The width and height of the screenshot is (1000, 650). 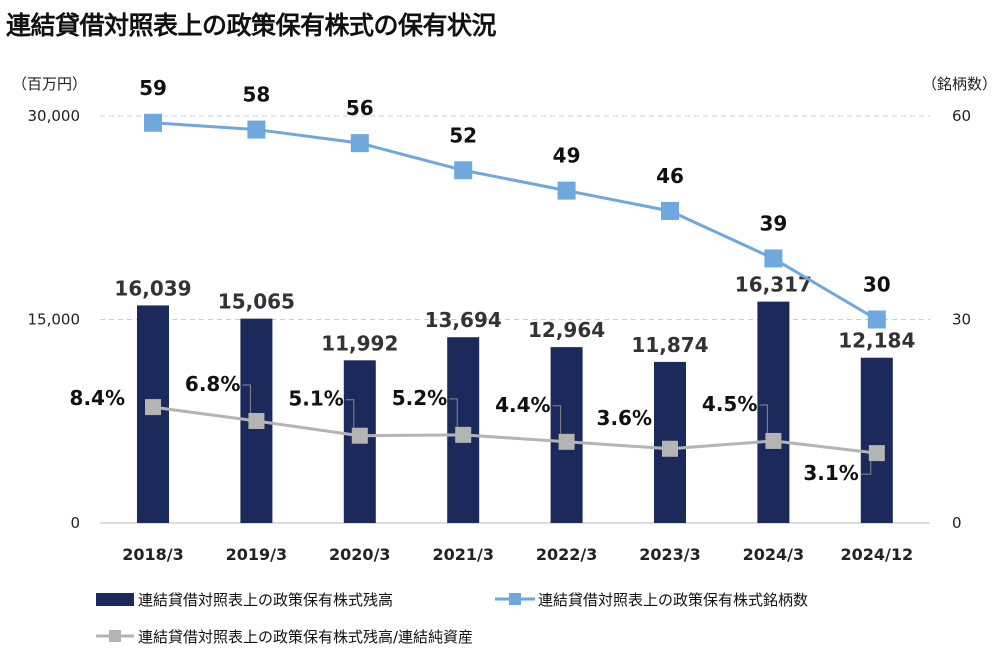 What do you see at coordinates (673, 600) in the screenshot?
I see `legend-label: 連結貸借対照表上の政策保有株式銘柄数` at bounding box center [673, 600].